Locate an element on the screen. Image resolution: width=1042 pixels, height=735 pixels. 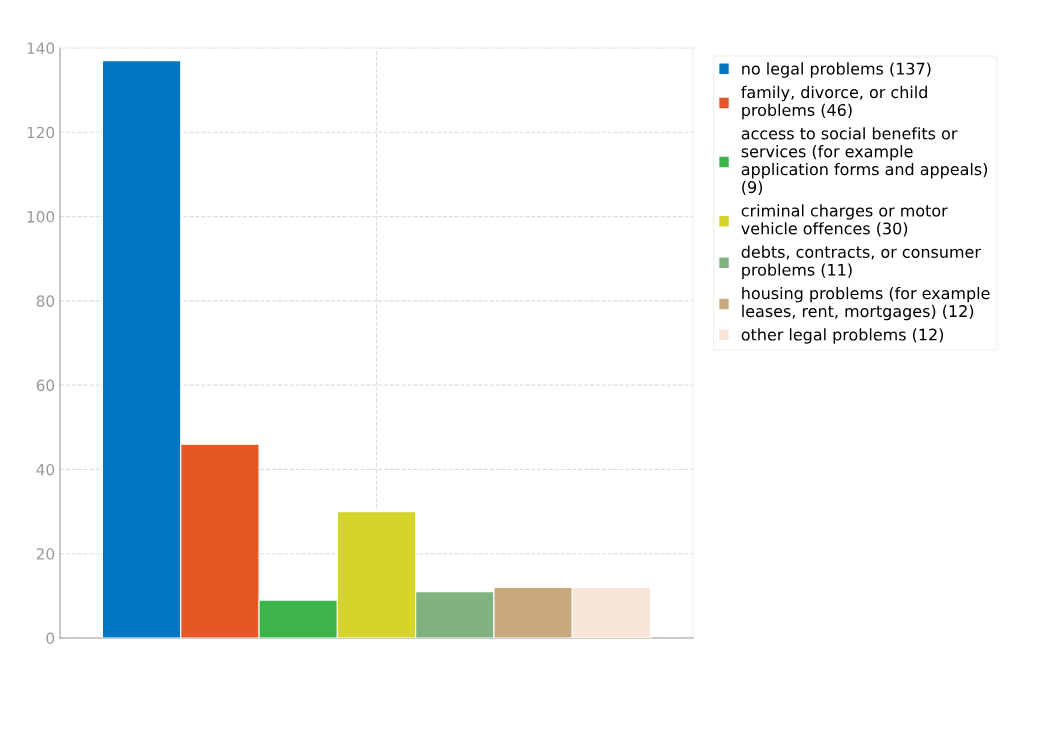
y-tick-label: 80 is located at coordinates (45, 301).